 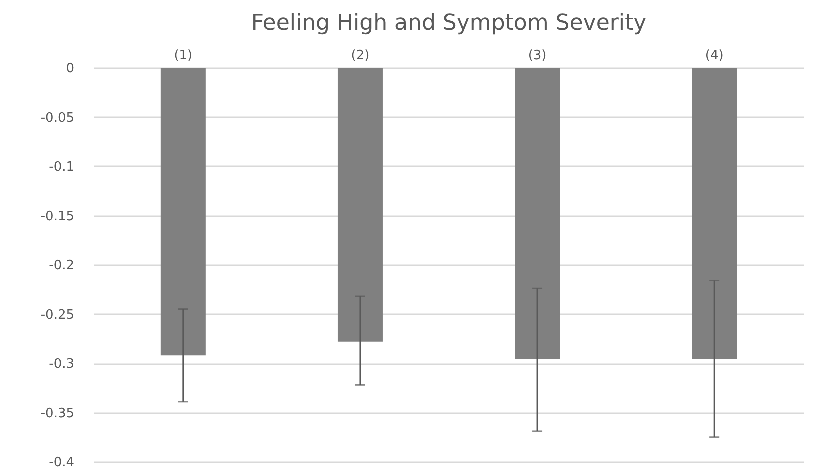 I want to click on chart-title: Feeling High and Symptom Severity, so click(x=449, y=23).